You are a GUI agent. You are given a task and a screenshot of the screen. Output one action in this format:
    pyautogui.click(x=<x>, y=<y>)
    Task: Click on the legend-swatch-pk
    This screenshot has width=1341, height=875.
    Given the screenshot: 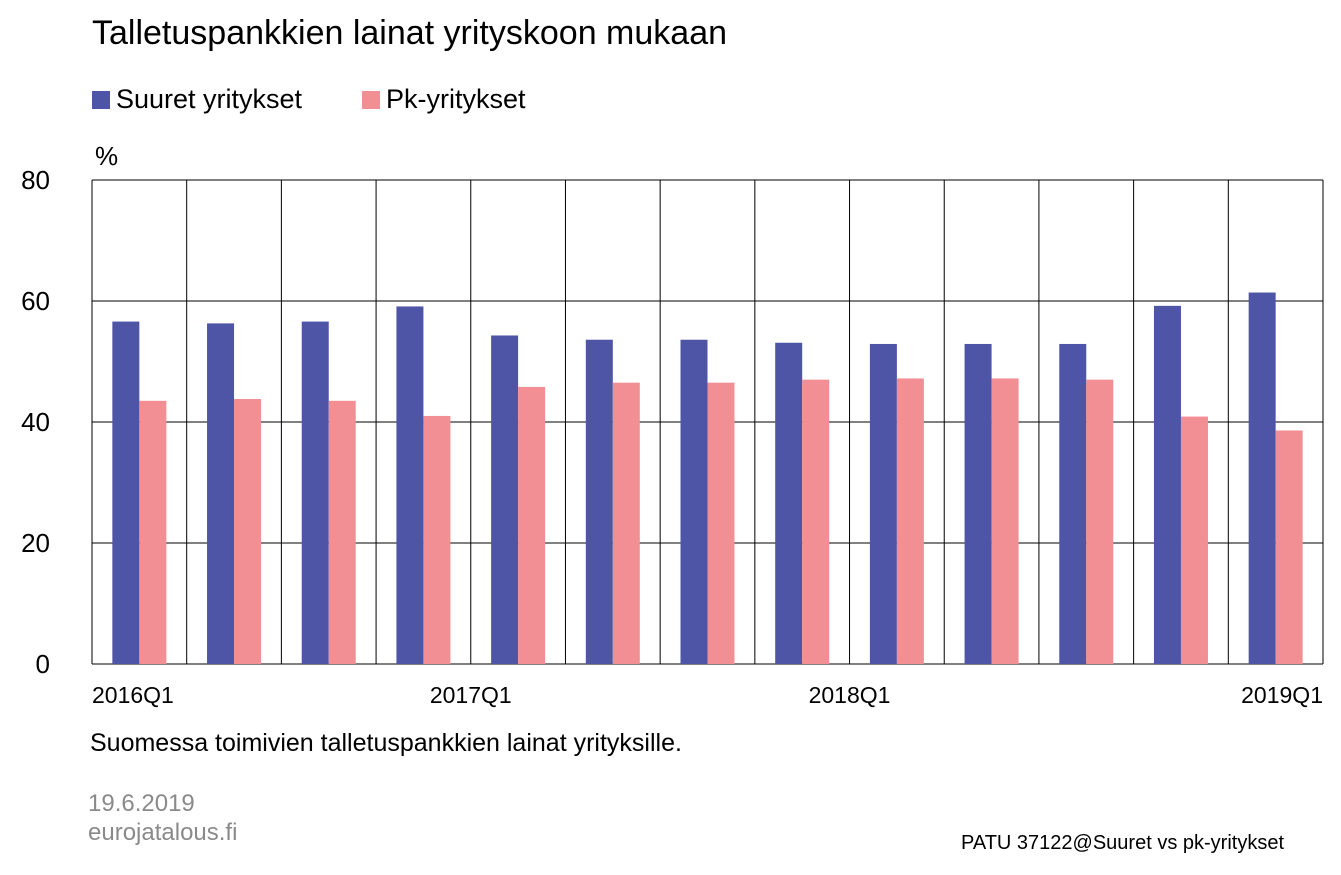 What is the action you would take?
    pyautogui.click(x=371, y=99)
    